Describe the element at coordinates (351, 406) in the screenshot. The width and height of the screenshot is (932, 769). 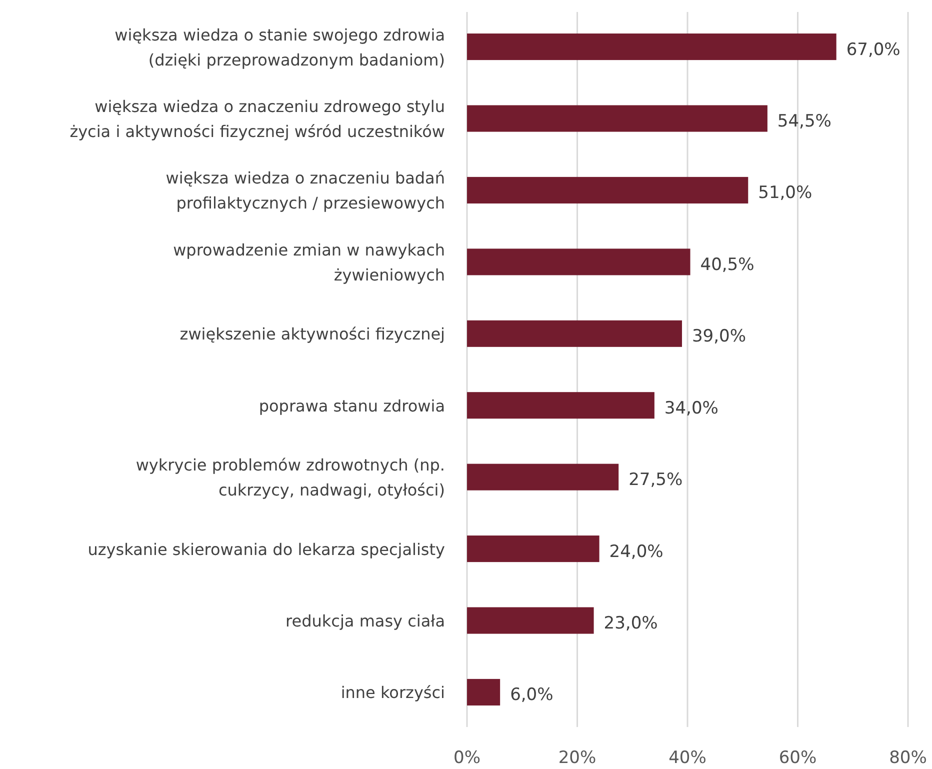
I see `y-tick-label: poprawa stanu zdrowia` at that location.